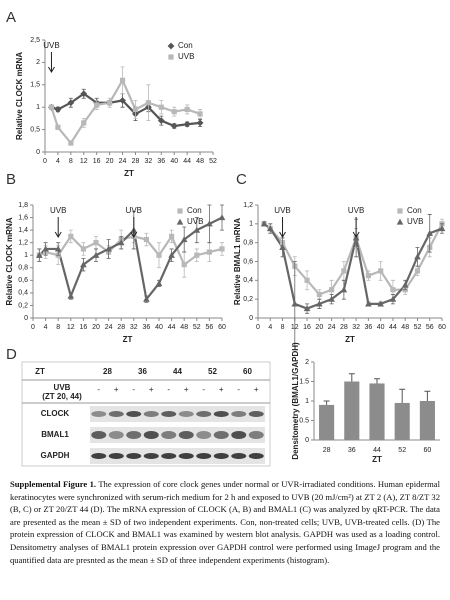  What do you see at coordinates (11, 354) in the screenshot?
I see `panel-letter: D` at bounding box center [11, 354].